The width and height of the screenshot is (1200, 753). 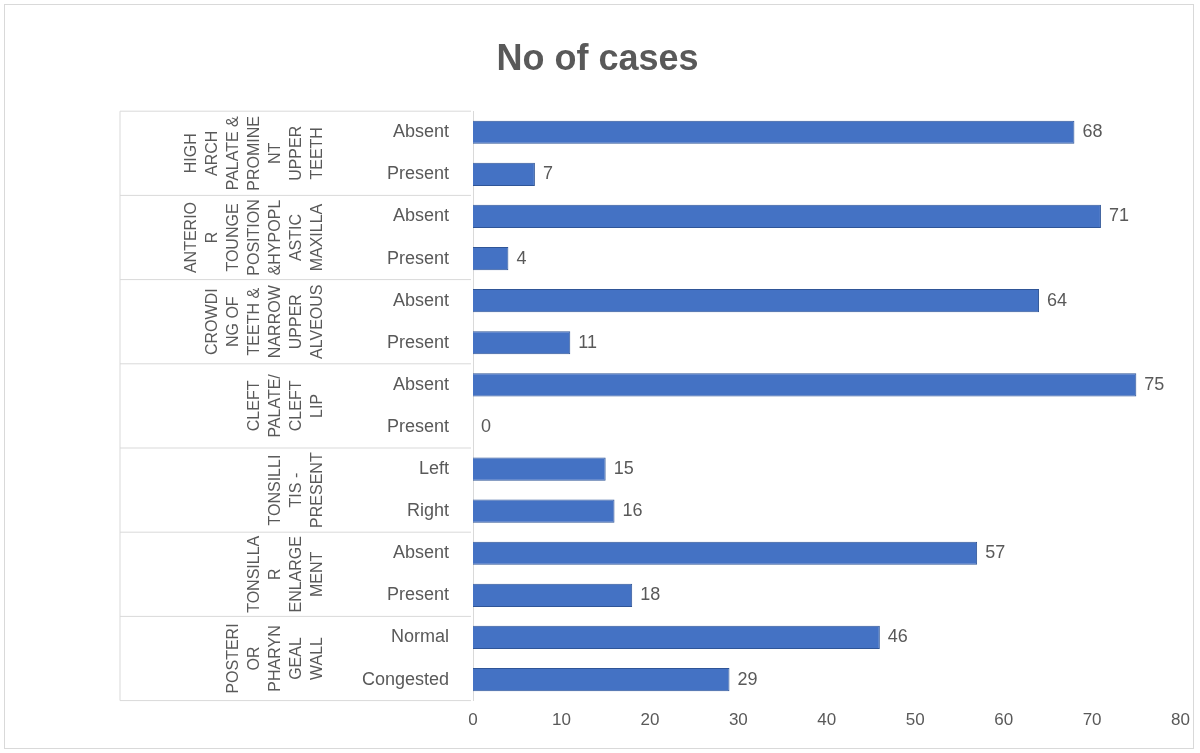 I want to click on x-tick-label: 30, so click(x=738, y=720).